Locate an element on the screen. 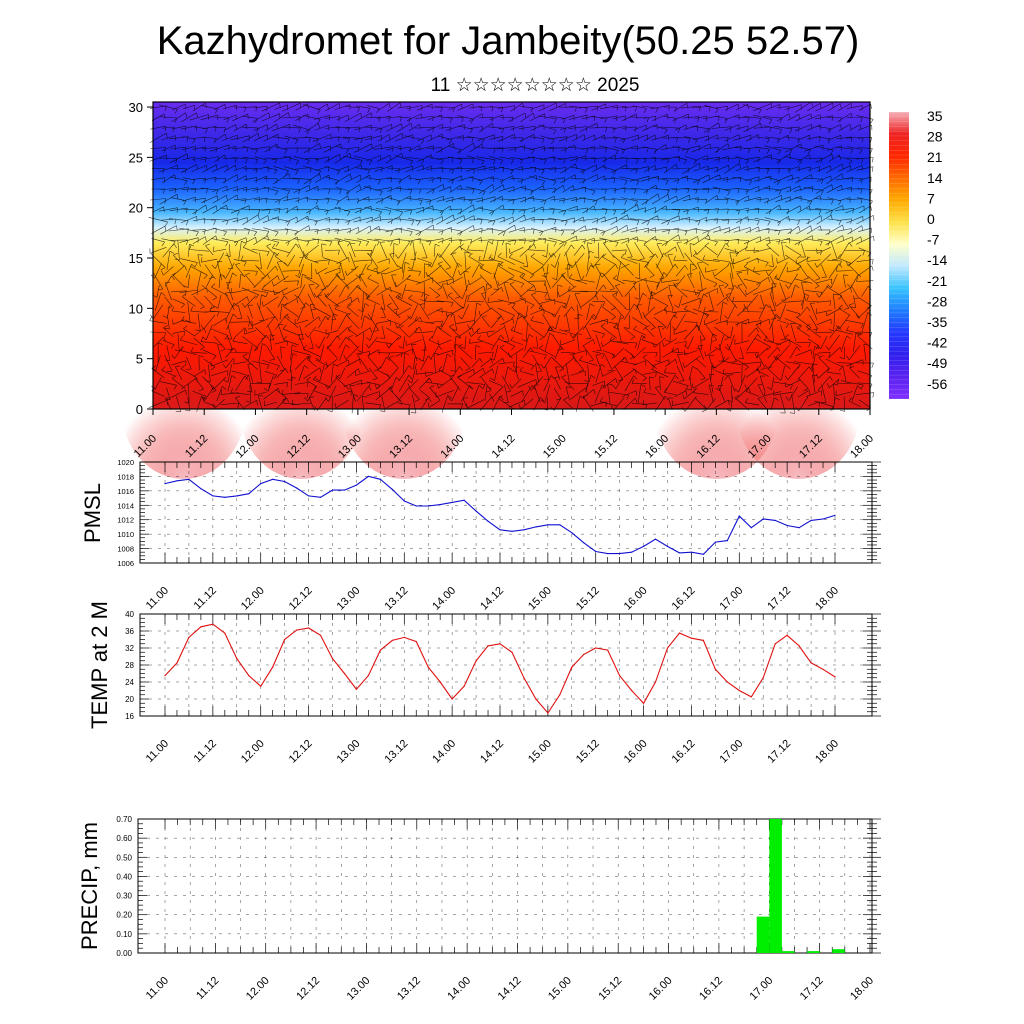  y-tick-label: 1012 is located at coordinates (125, 520).